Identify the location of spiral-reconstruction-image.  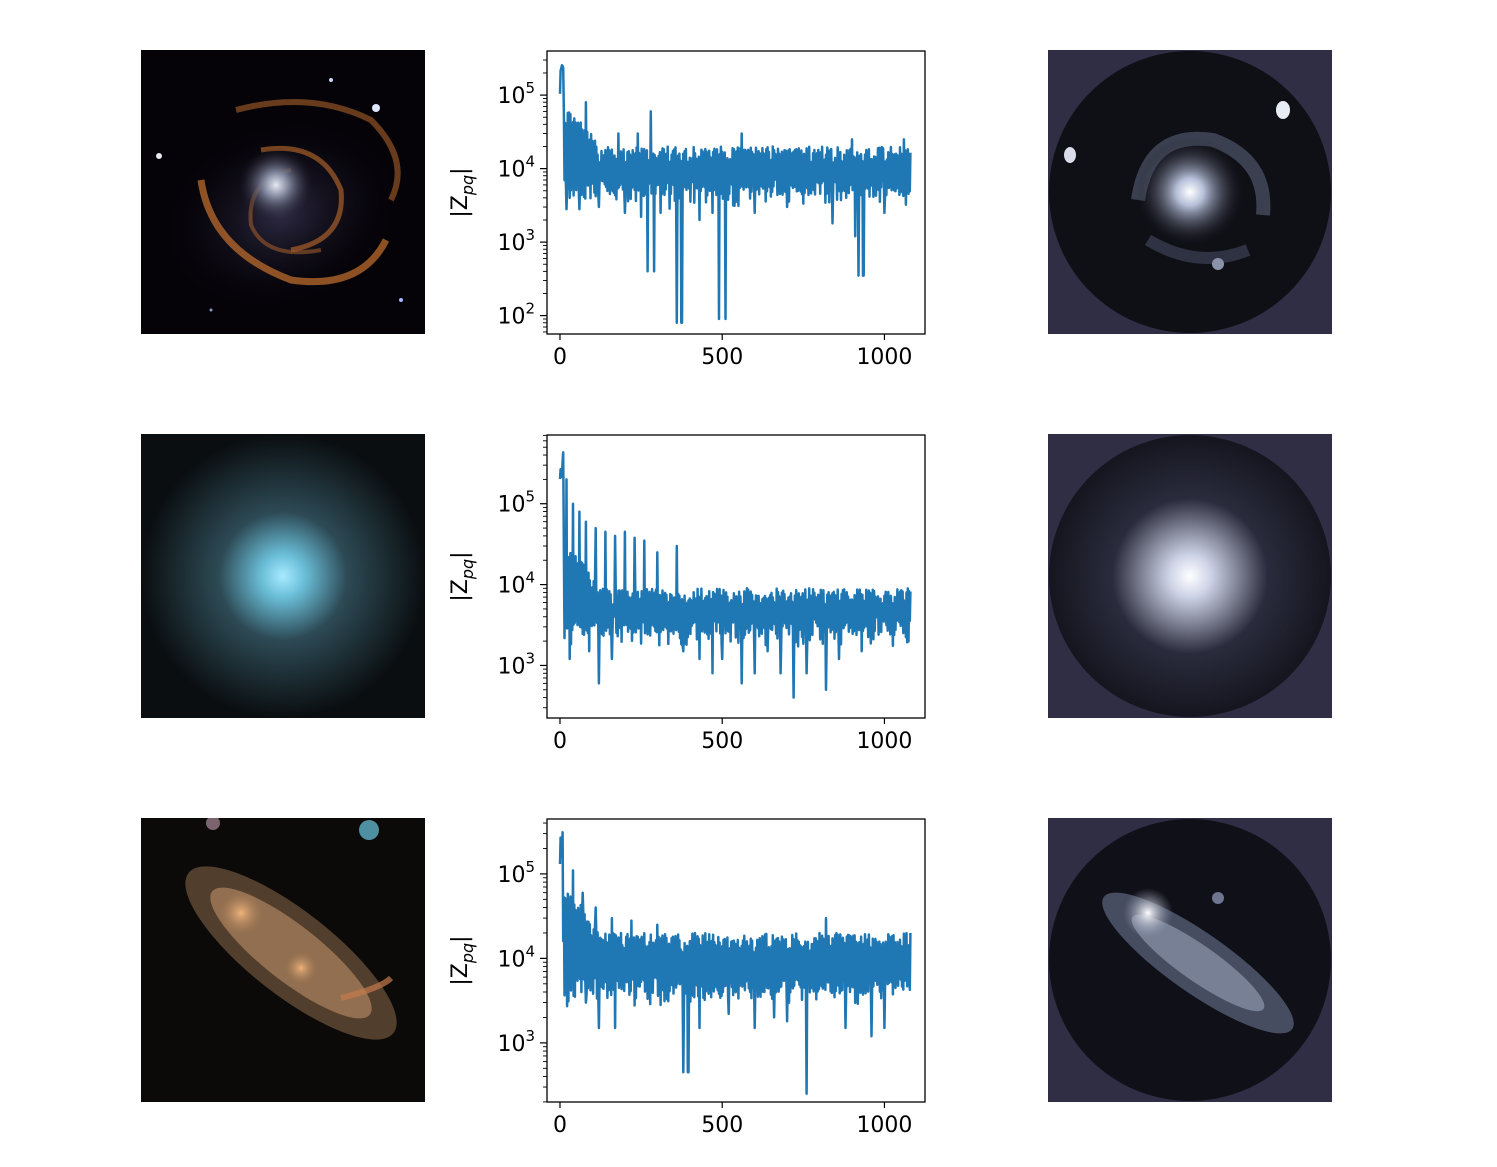
(1190, 192).